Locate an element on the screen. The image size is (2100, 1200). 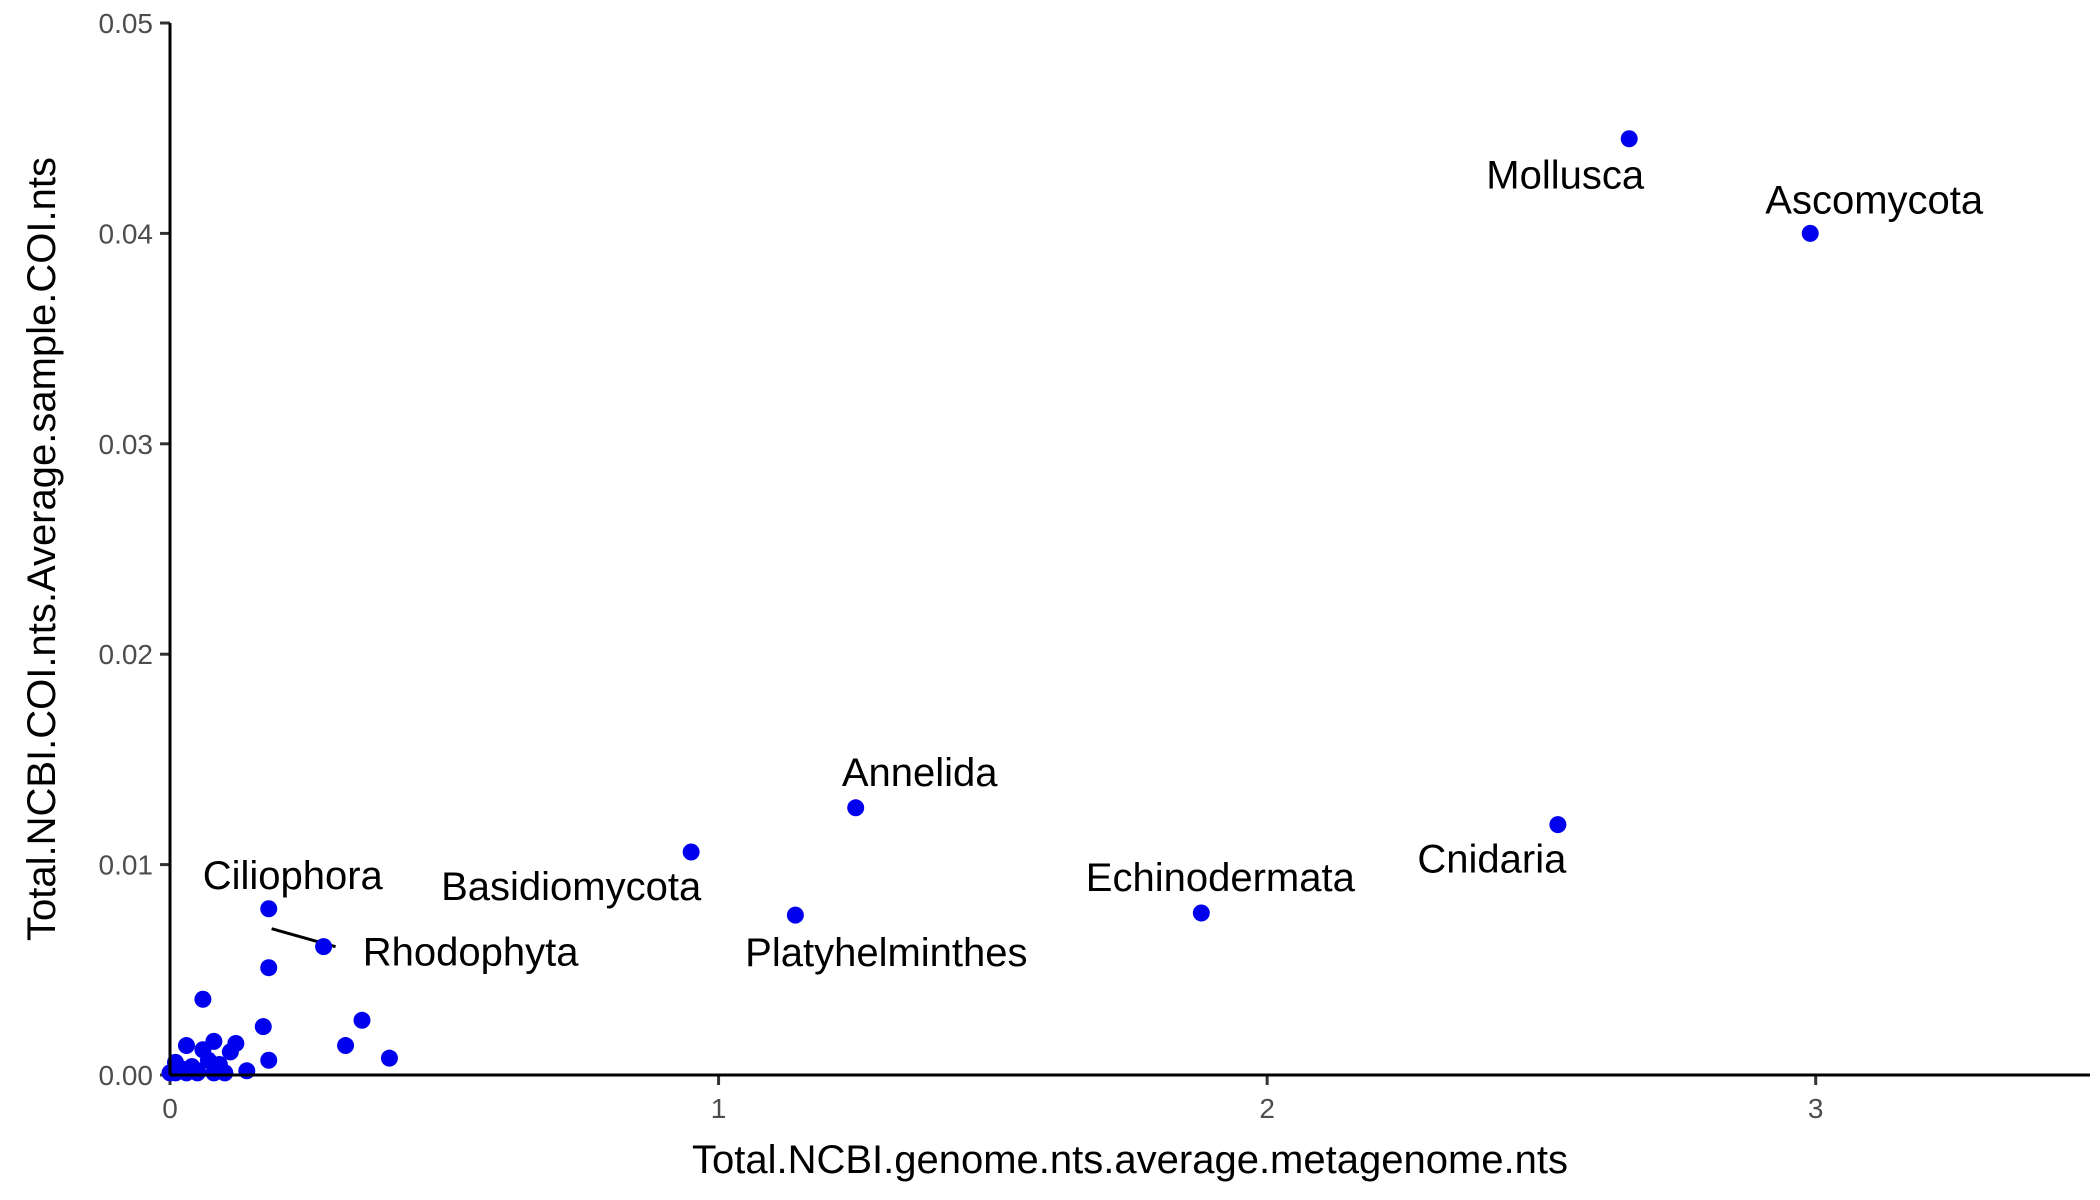
point-echinodermata is located at coordinates (1201, 913).